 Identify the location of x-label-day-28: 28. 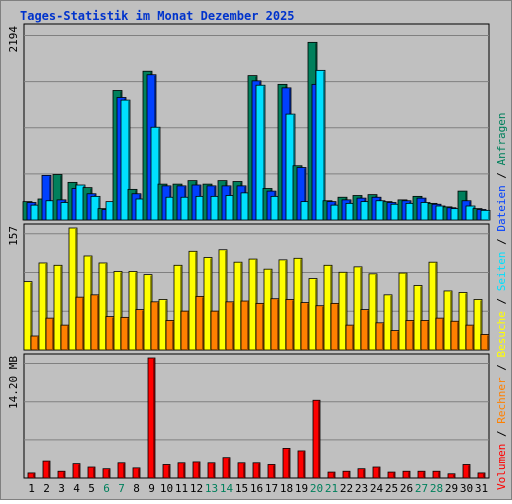
(436, 488).